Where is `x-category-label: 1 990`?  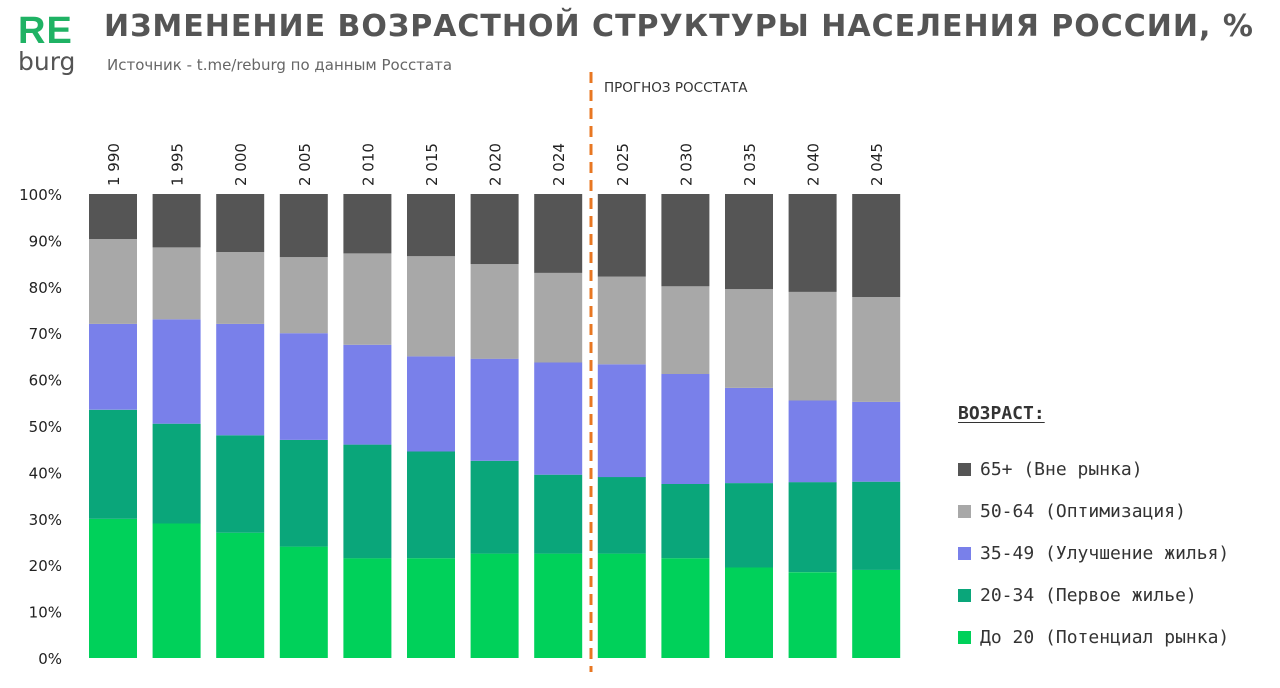 x-category-label: 1 990 is located at coordinates (114, 164).